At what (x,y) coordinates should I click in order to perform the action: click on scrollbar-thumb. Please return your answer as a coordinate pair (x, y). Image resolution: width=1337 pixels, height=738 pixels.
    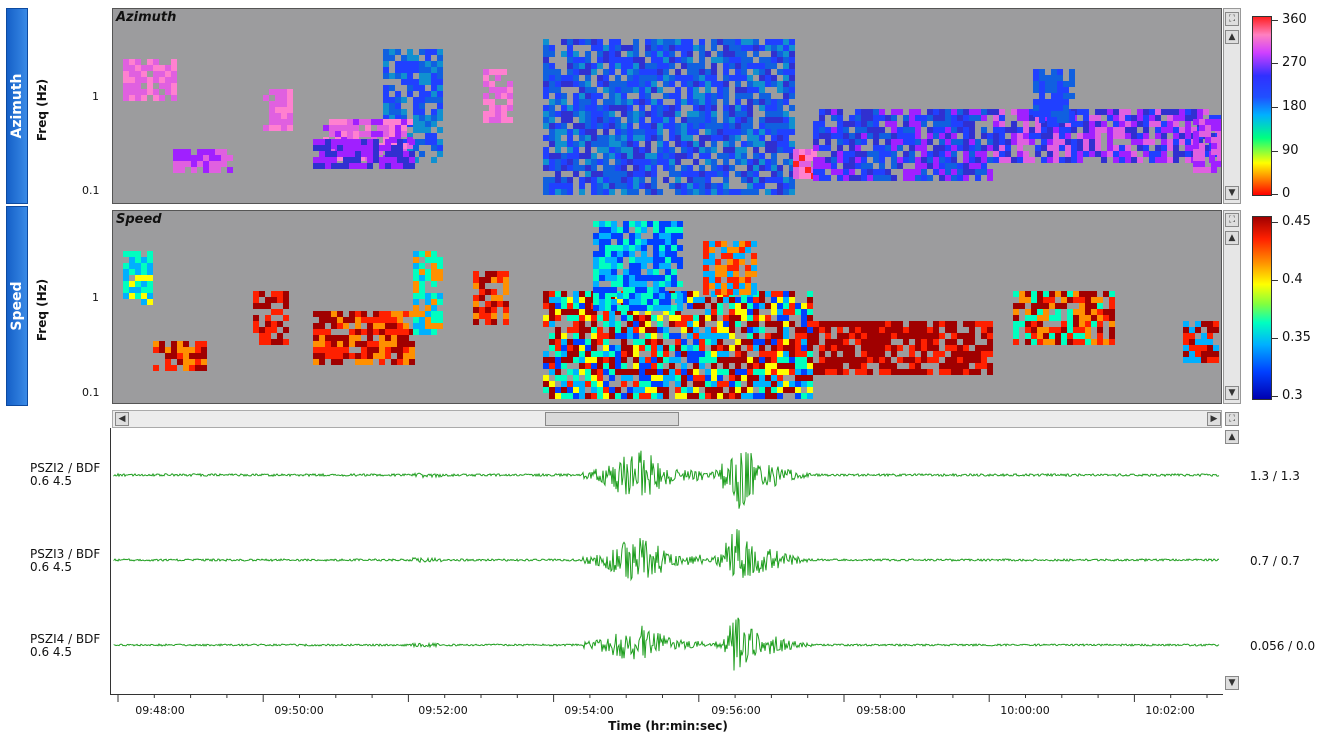
    Looking at the image, I should click on (612, 419).